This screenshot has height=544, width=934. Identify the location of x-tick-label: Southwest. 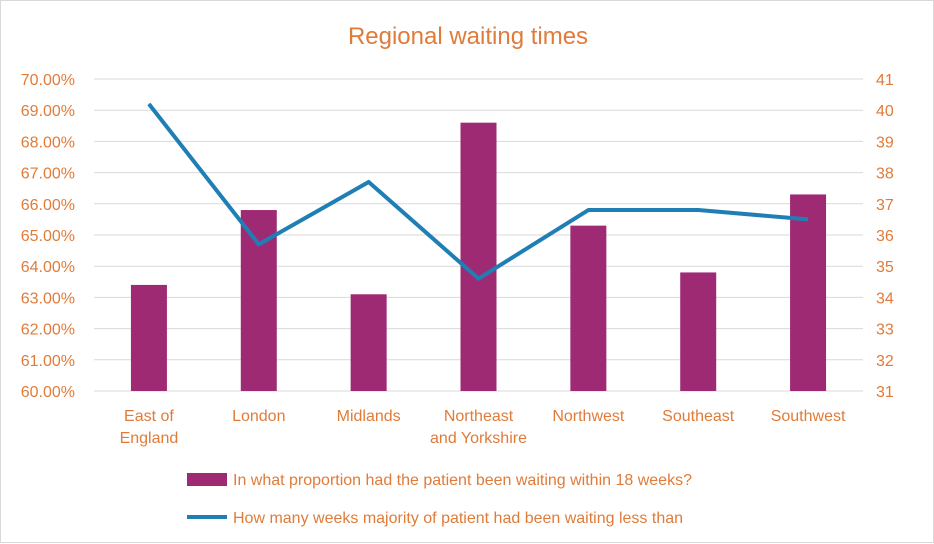
(808, 416).